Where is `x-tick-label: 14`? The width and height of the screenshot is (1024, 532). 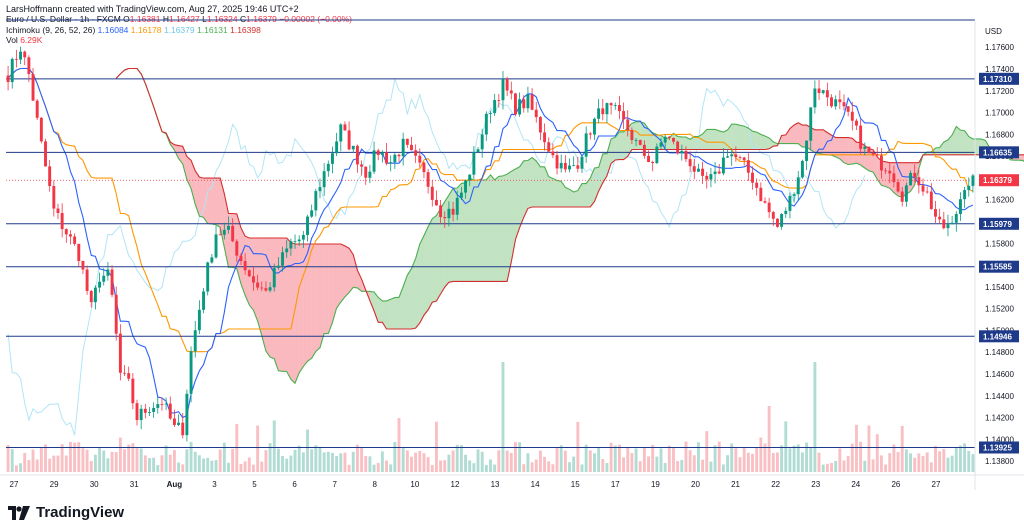 x-tick-label: 14 is located at coordinates (535, 484).